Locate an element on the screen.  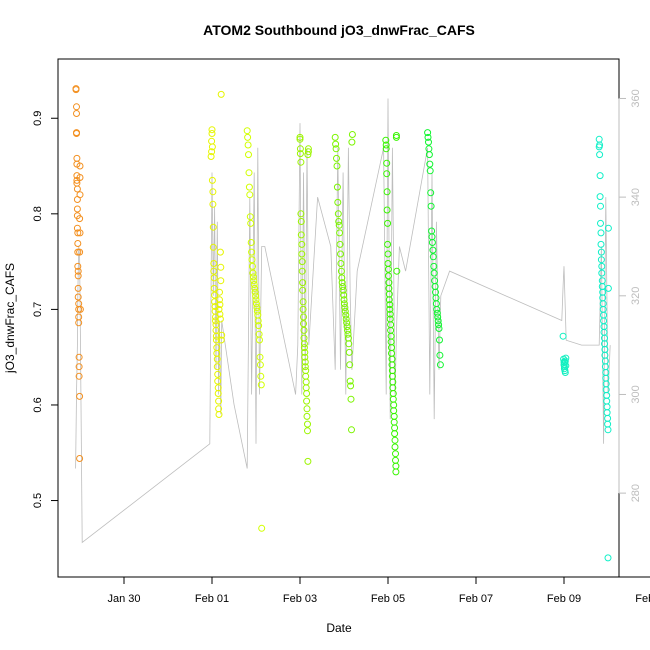
x-tick-label: Feb 07 is located at coordinates (476, 599).